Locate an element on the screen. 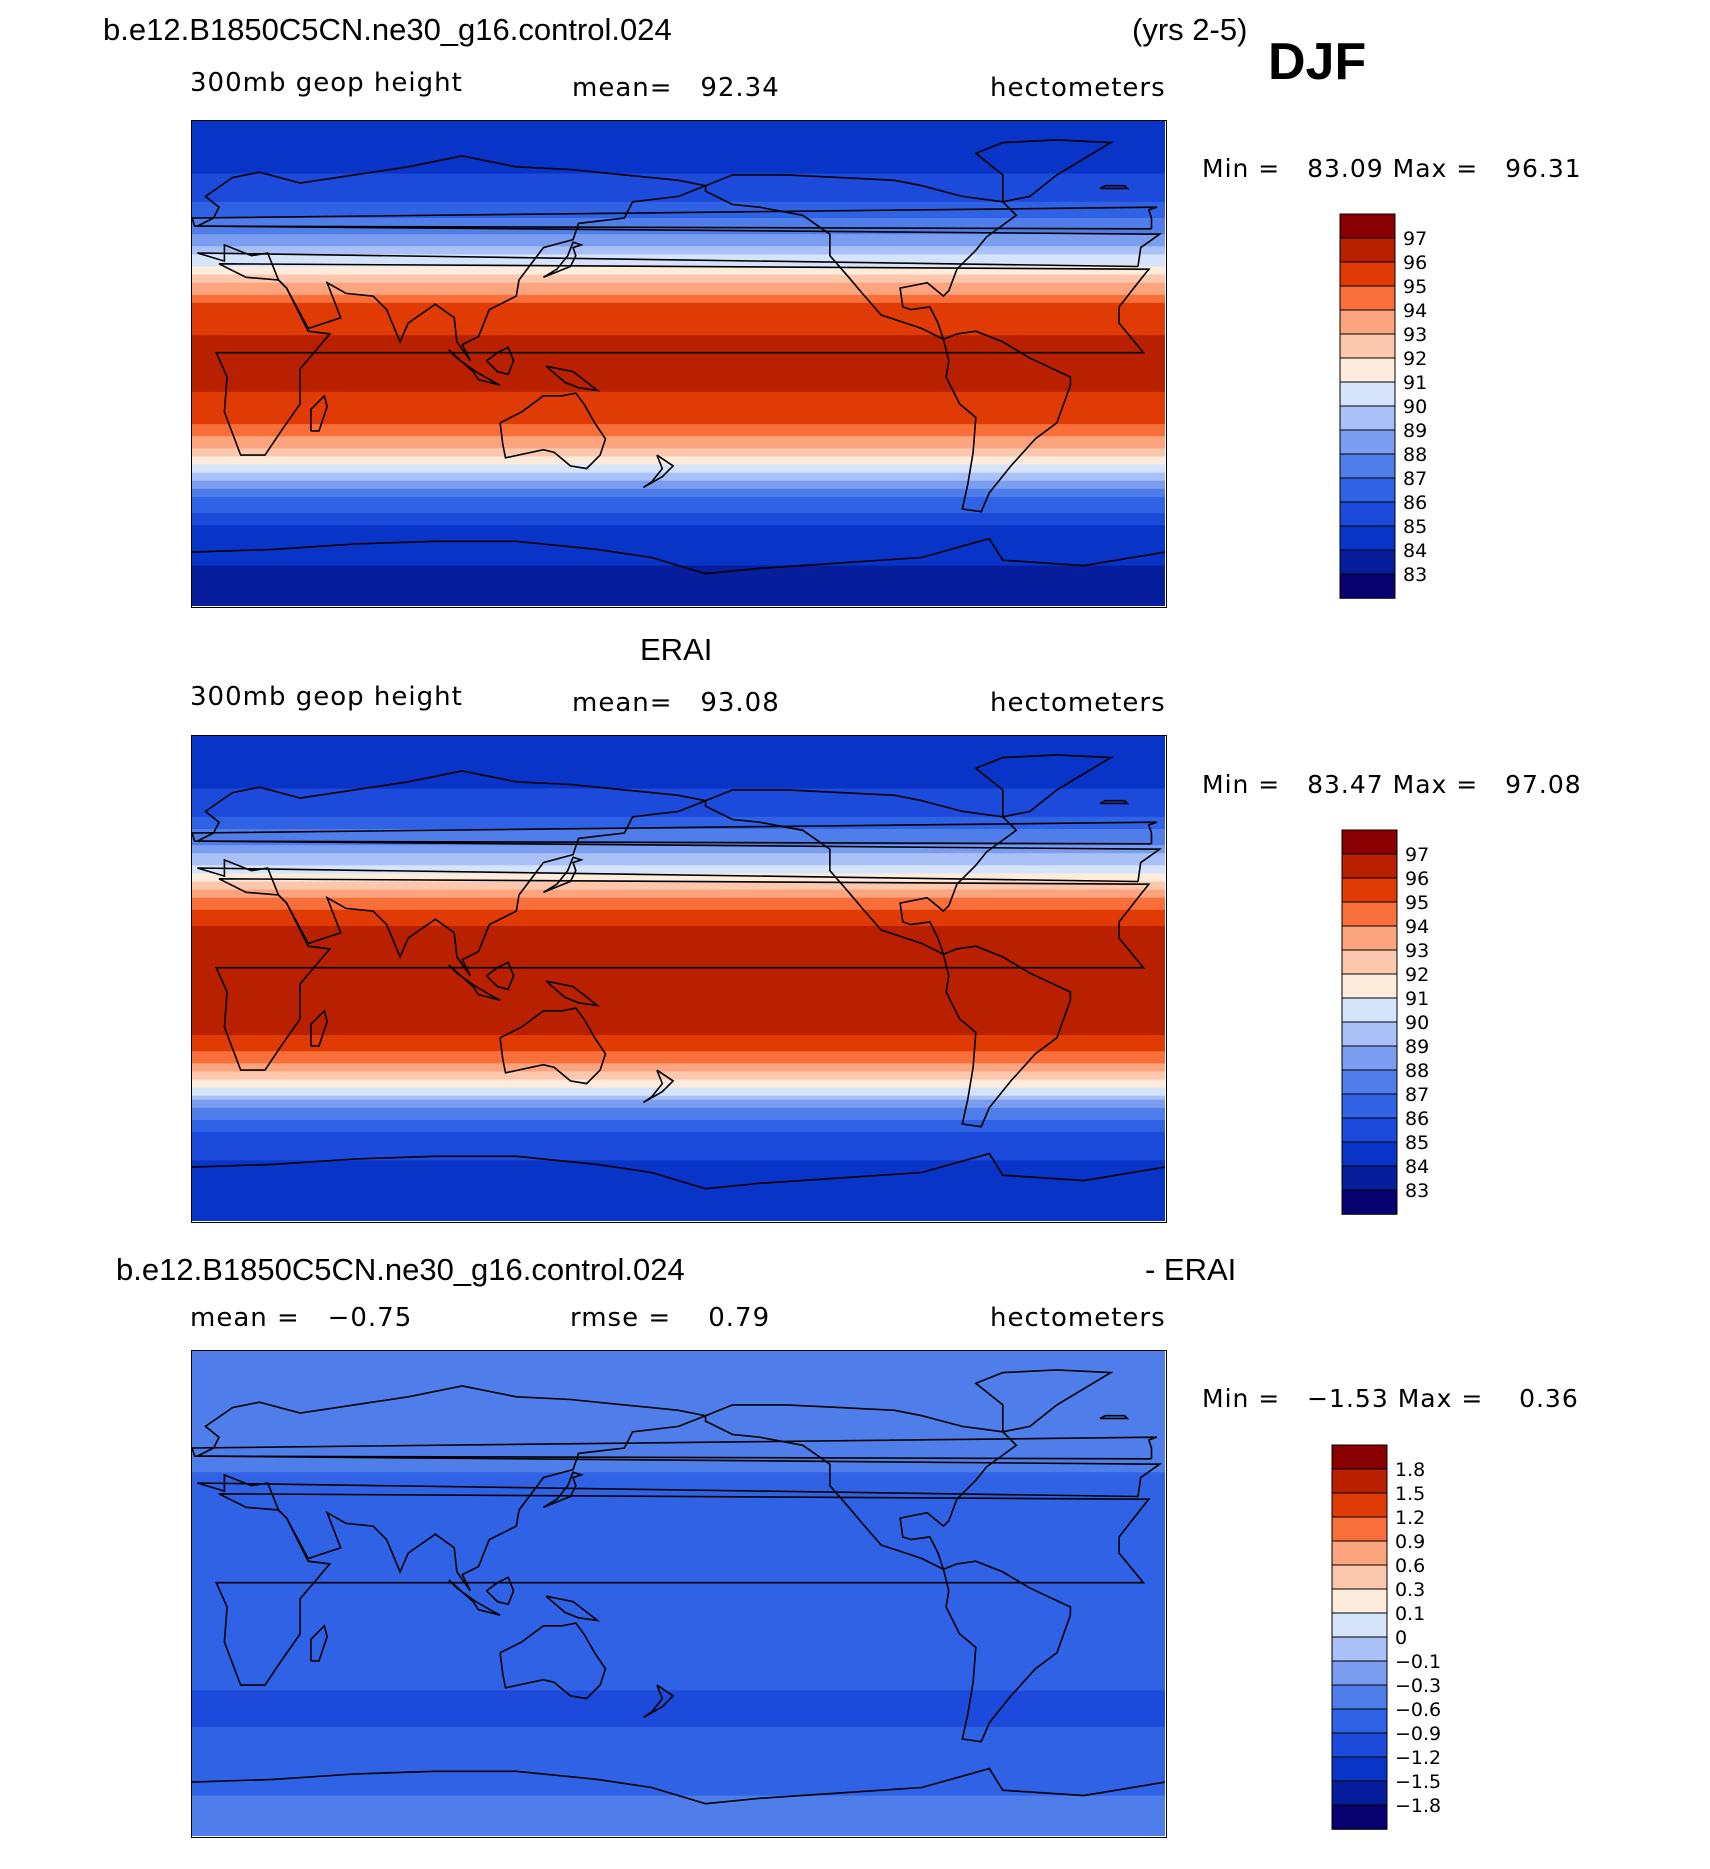  panel3-title: b.e12.B1850C5CN.ne30_g16.control.024 is located at coordinates (400, 1269).